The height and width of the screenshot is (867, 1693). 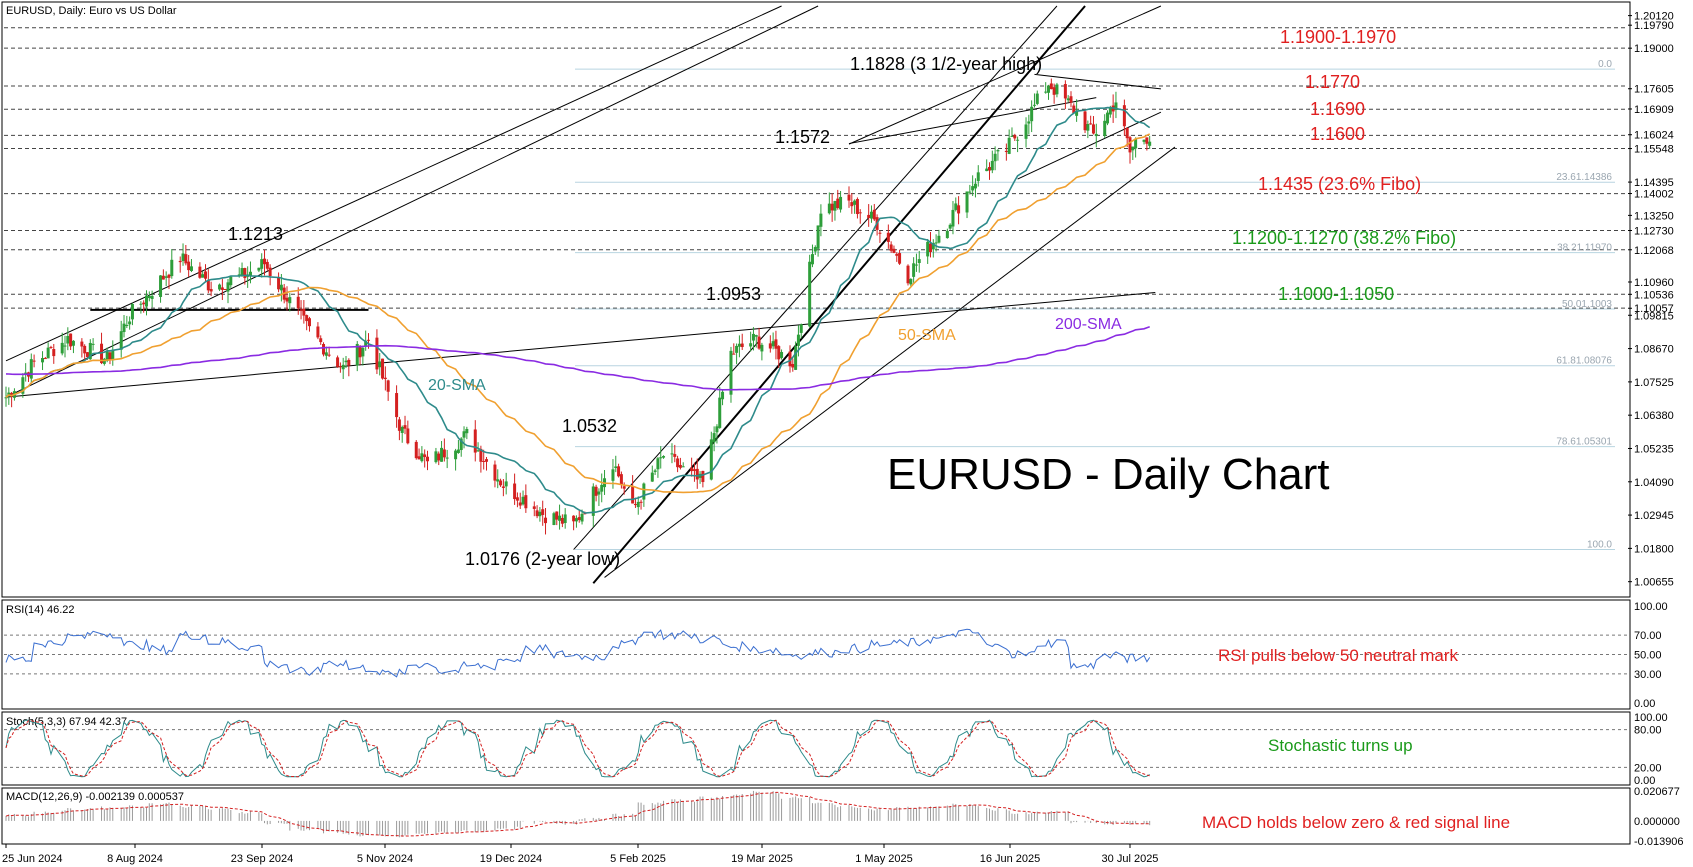 I want to click on stoch-axis-label: 20.00, so click(x=1648, y=768).